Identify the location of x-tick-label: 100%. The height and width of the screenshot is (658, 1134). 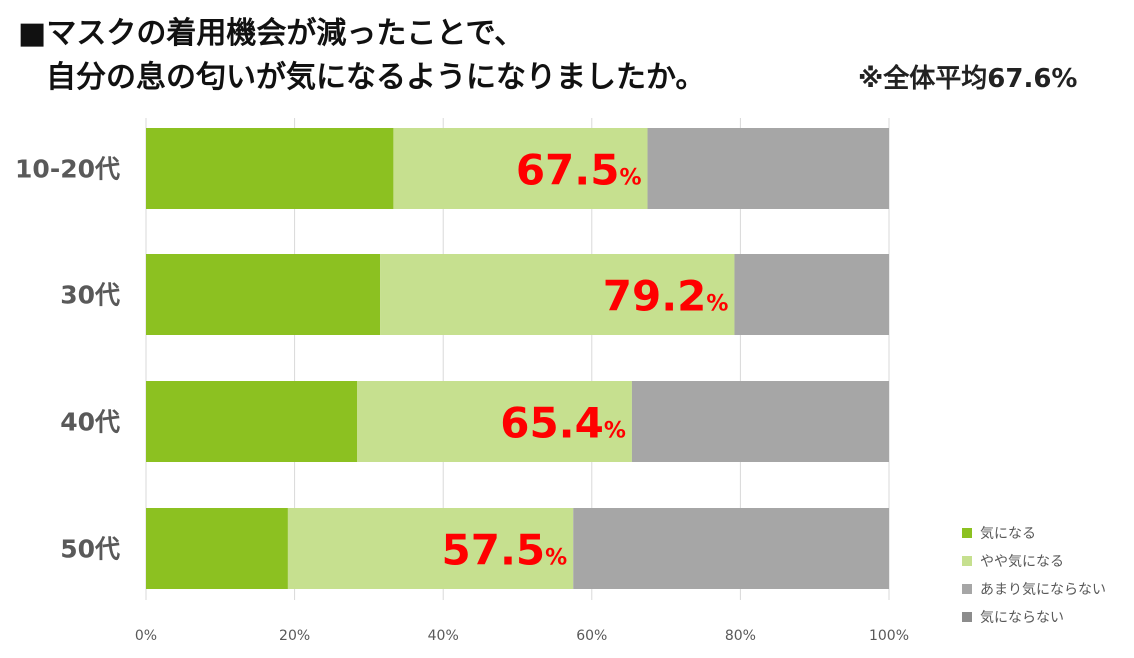
(889, 636).